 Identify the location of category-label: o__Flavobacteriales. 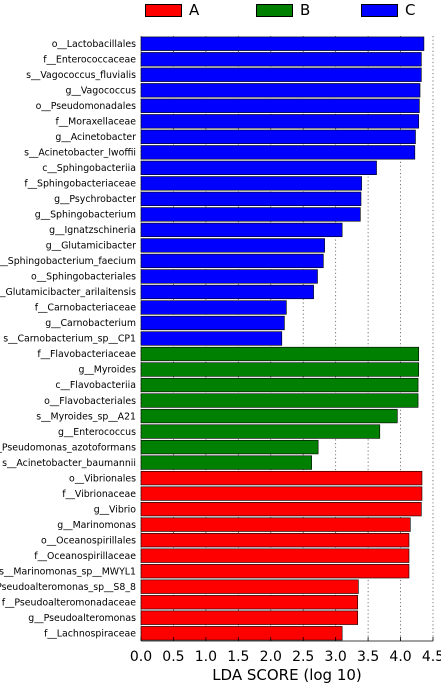
(90, 401).